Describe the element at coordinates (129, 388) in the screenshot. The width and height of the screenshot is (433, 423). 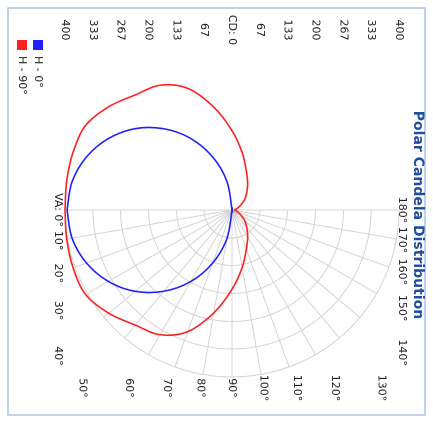
I see `angle-tick-label: 60°` at that location.